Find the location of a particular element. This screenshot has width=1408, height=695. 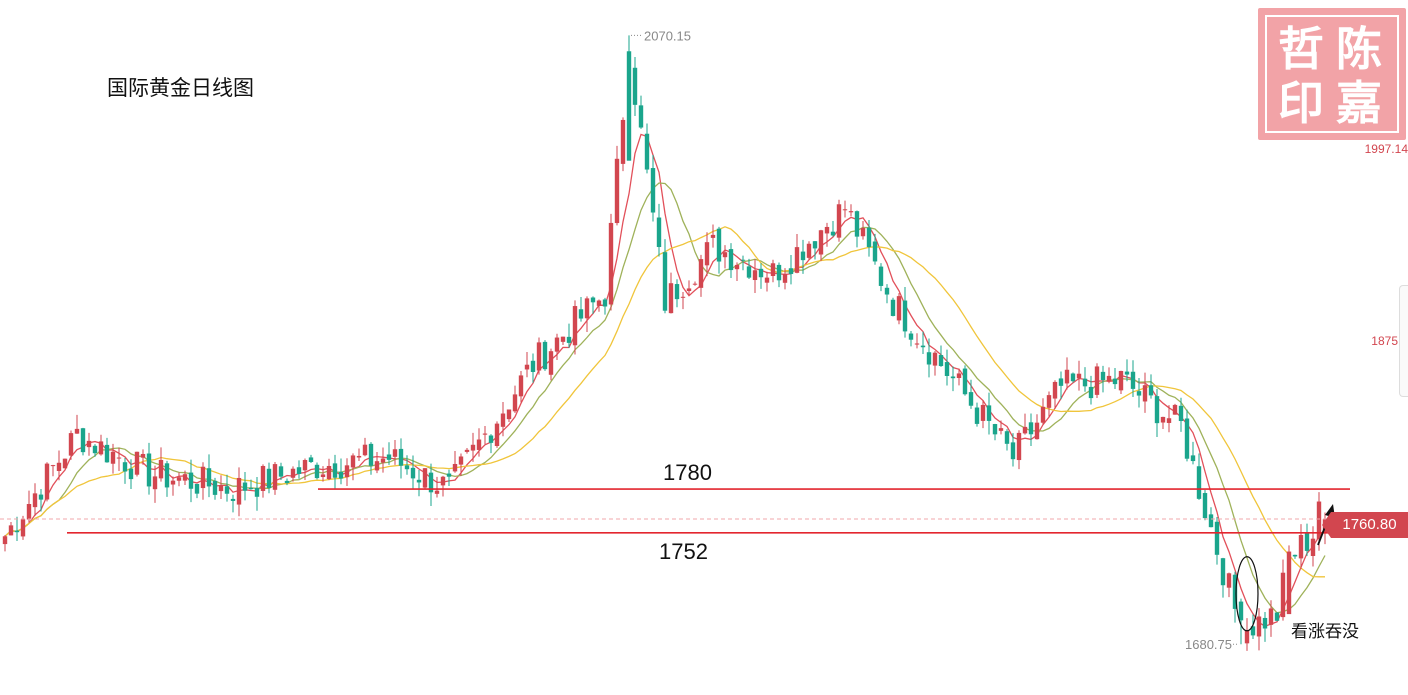

level-label-1780: 1780 is located at coordinates (687, 472).